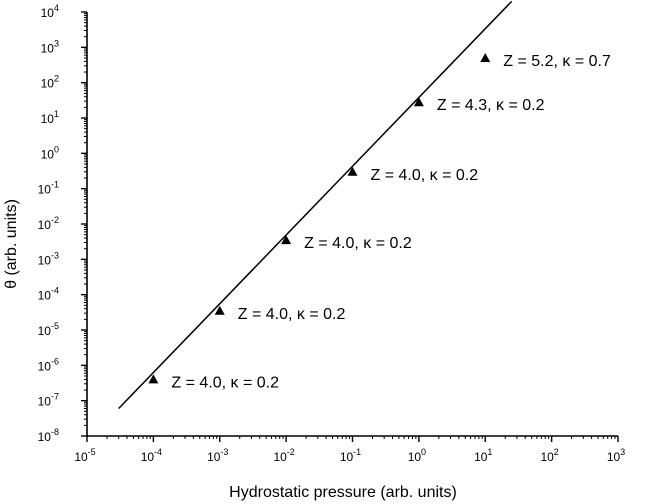 This screenshot has width=671, height=504. What do you see at coordinates (48, 188) in the screenshot?
I see `y-tick-label: 10⁻¹` at bounding box center [48, 188].